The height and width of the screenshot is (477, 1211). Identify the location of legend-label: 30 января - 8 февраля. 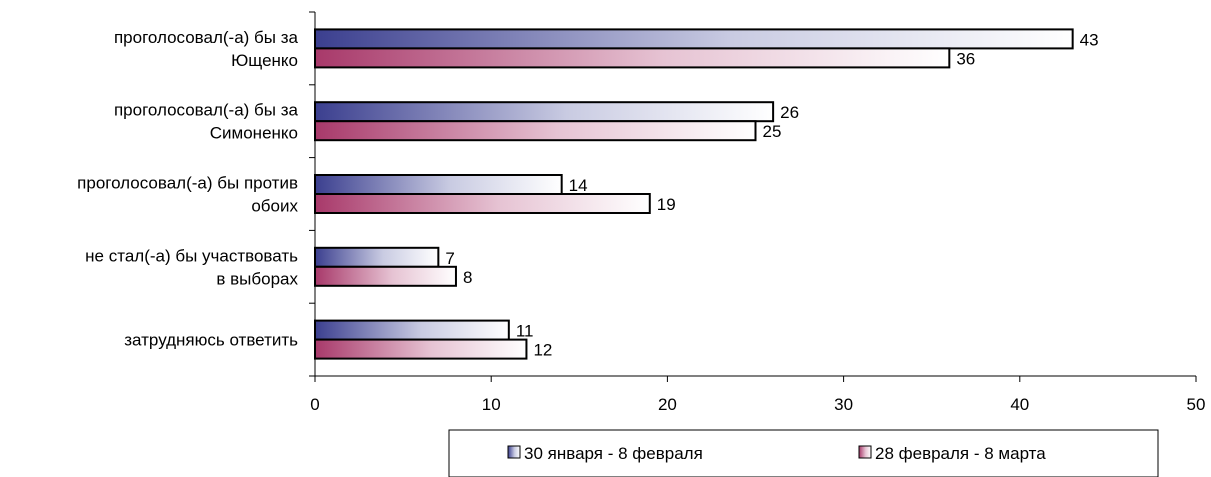
(613, 453).